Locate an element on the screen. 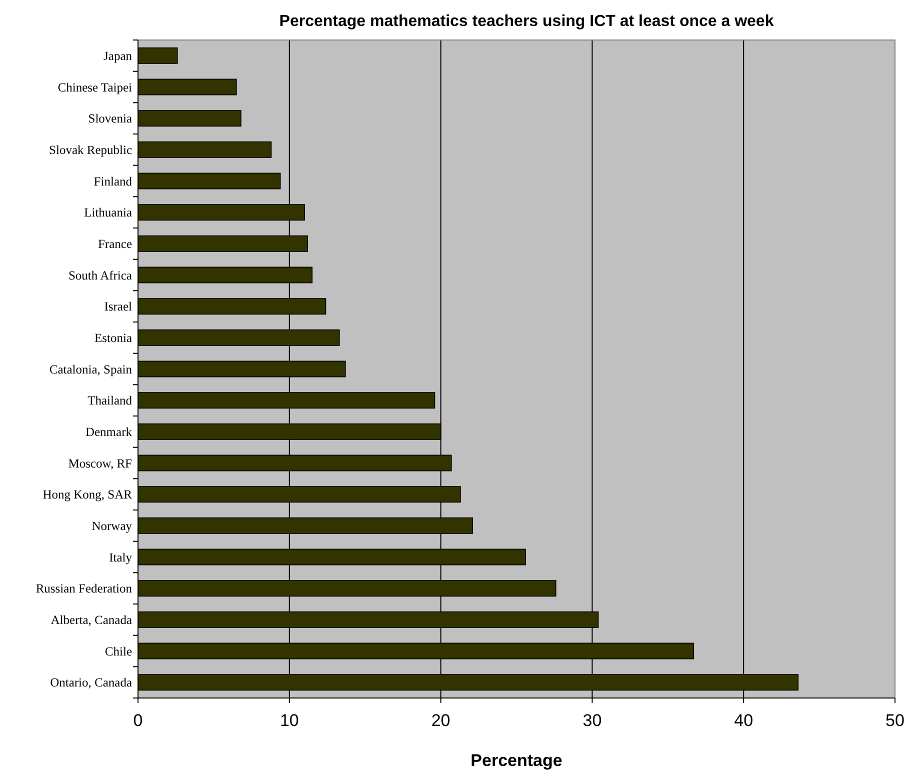 The width and height of the screenshot is (913, 771). y-tick-label: Hong Kong, SAR is located at coordinates (87, 495).